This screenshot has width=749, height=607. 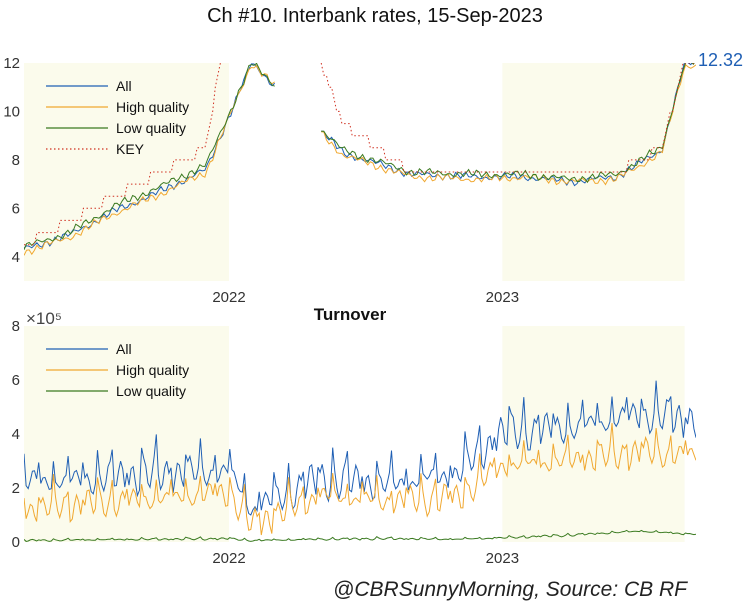 I want to click on y-tick-label: 0, so click(x=16, y=542).